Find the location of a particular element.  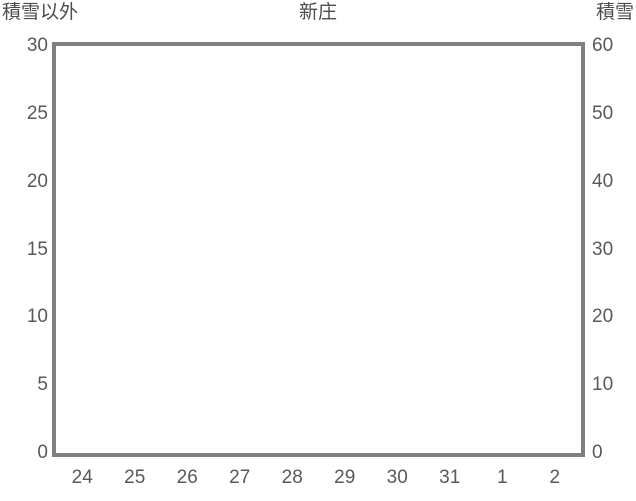

y-axis-right-tick: 40 is located at coordinates (603, 181).